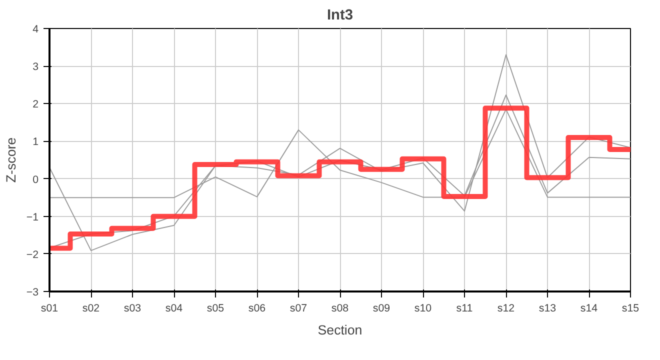 This screenshot has height=360, width=660. I want to click on x-tick-label: s05, so click(215, 308).